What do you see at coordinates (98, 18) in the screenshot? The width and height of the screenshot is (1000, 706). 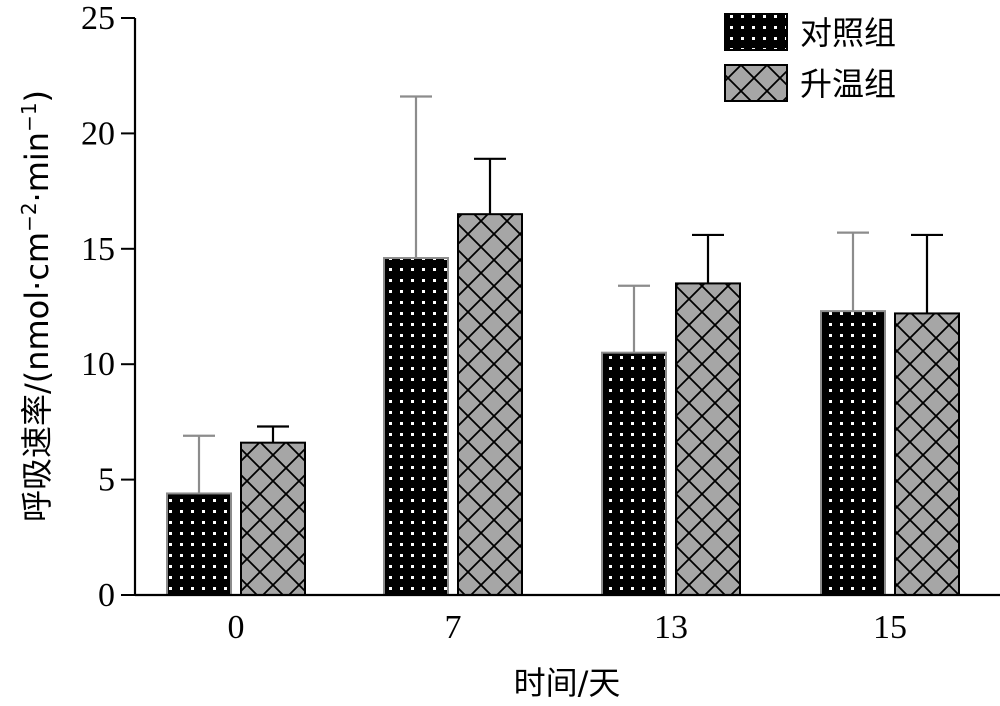 I see `y-tick-label-25: 25` at bounding box center [98, 18].